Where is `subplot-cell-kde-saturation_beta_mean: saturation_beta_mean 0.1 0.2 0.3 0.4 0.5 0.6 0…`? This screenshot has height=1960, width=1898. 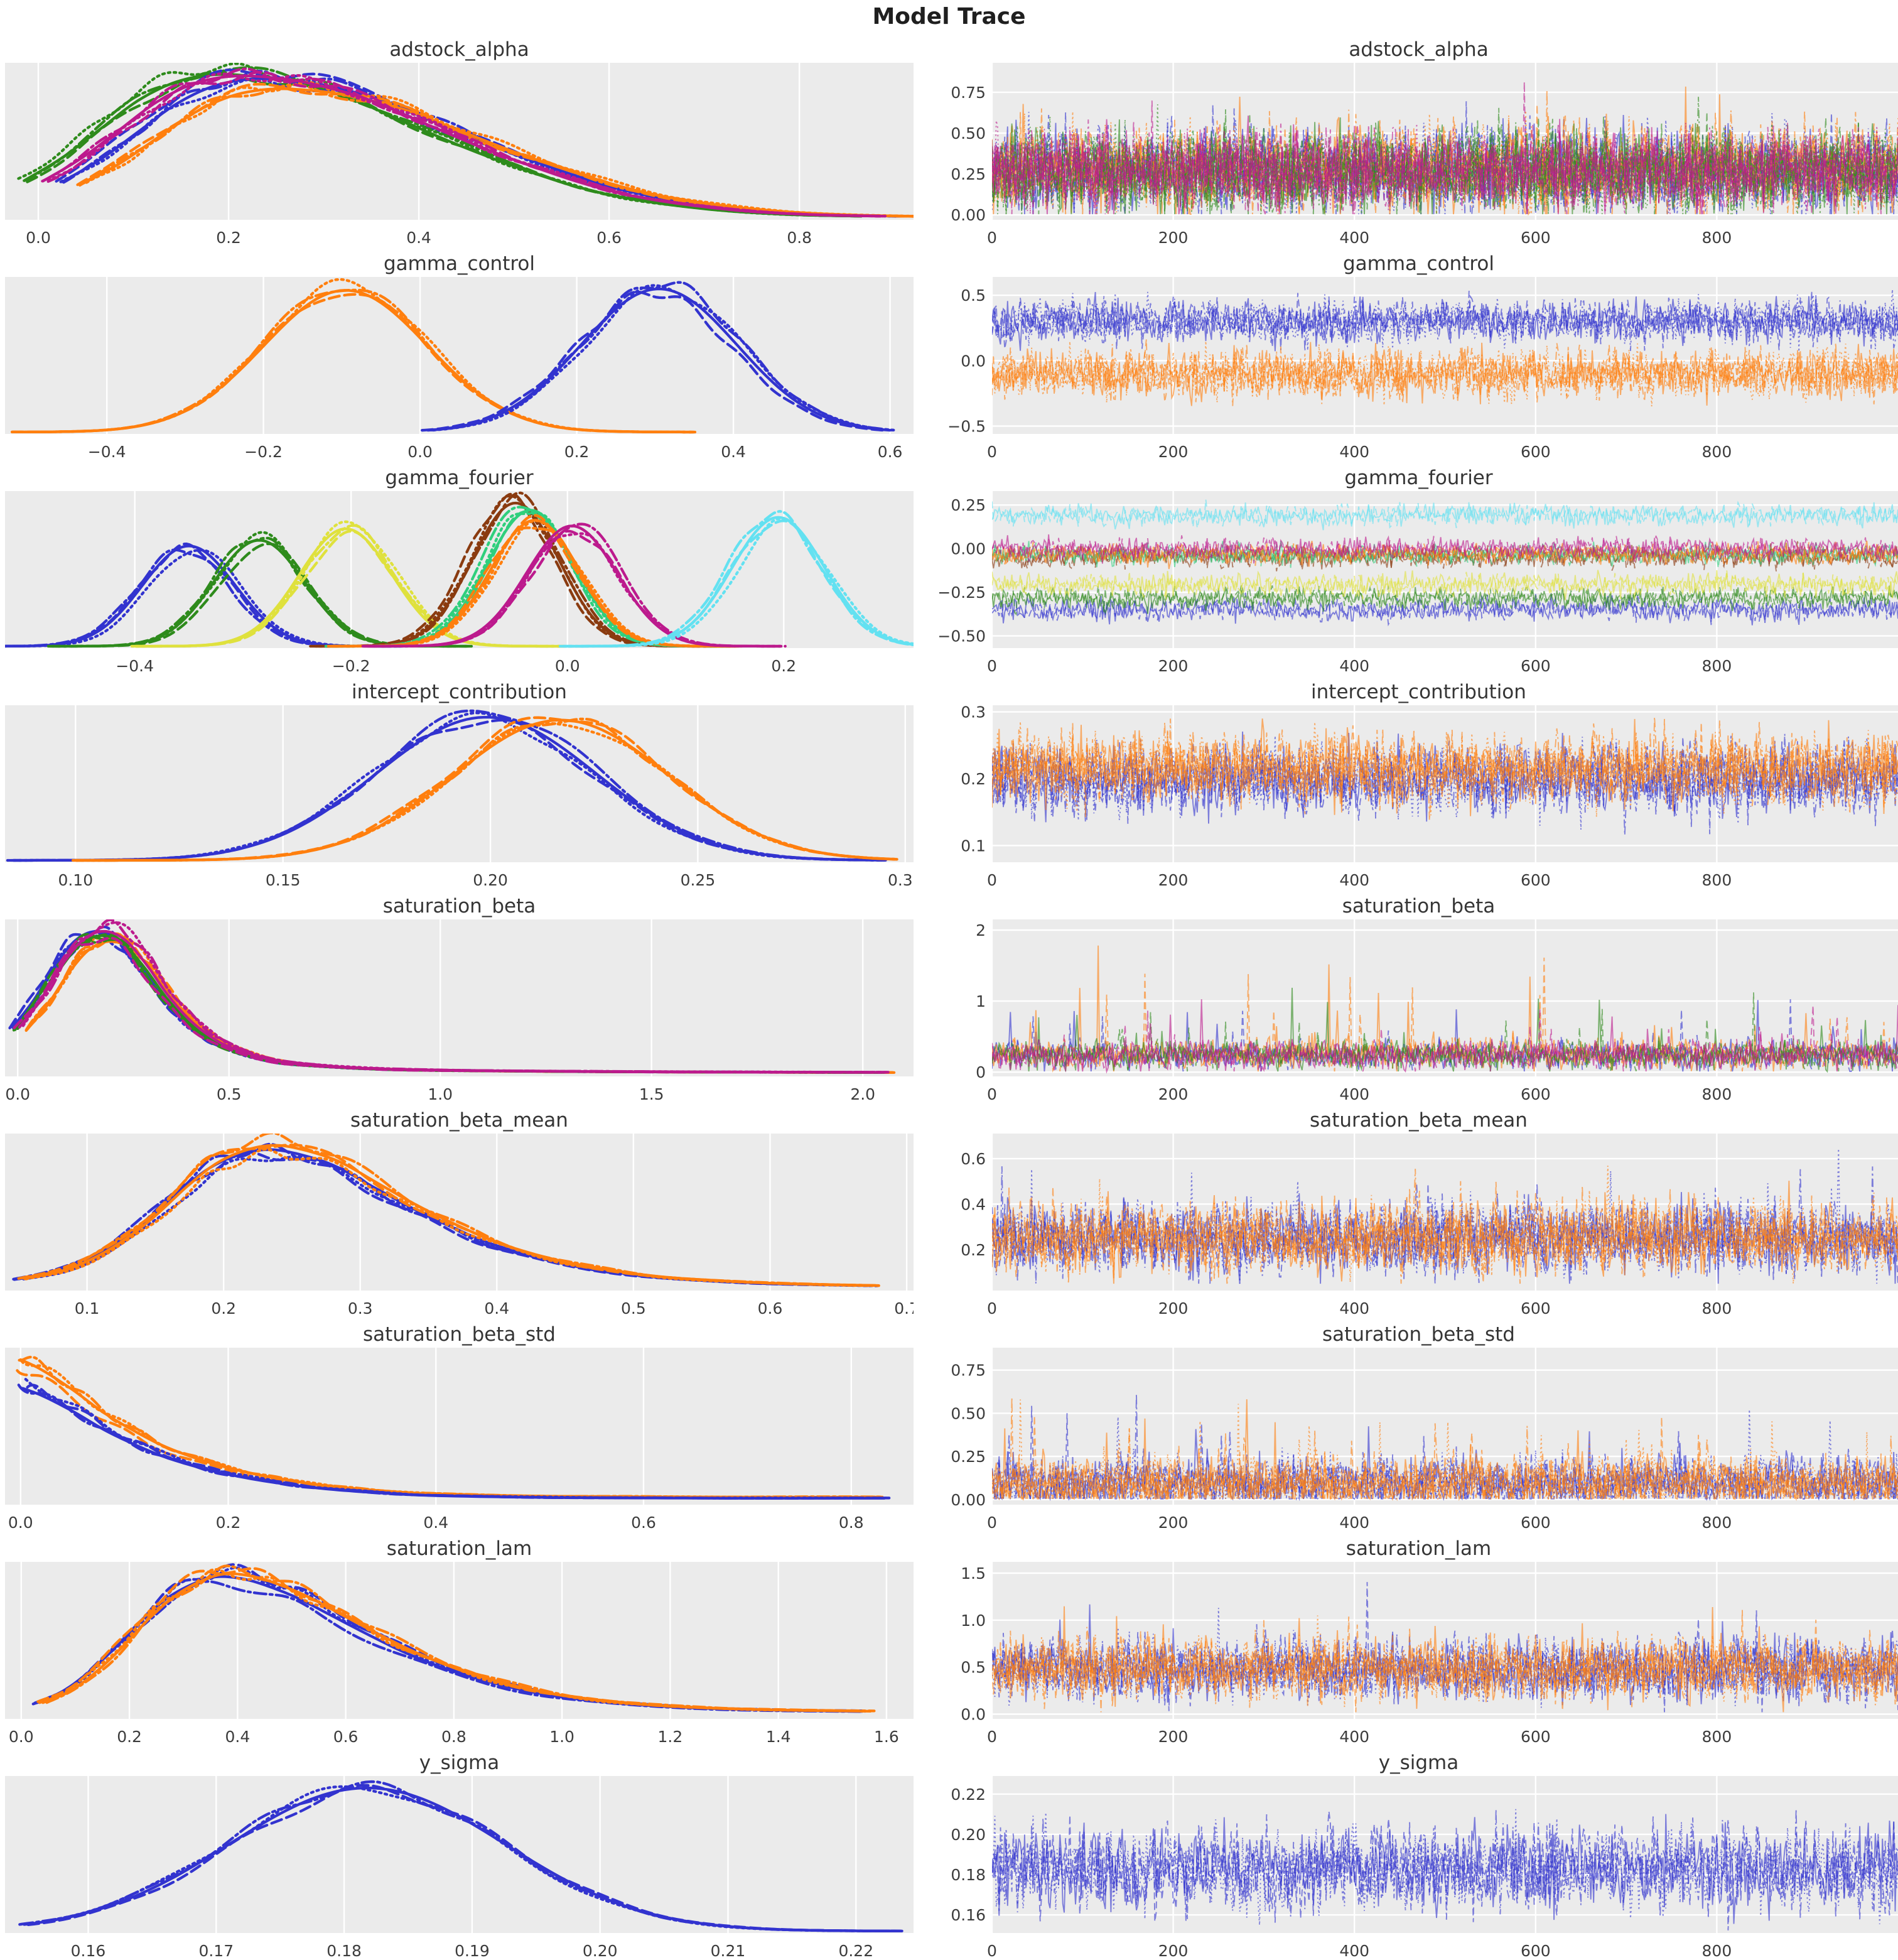 subplot-cell-kde-saturation_beta_mean: saturation_beta_mean 0.1 0.2 0.3 0.4 0.5 0.6 0… is located at coordinates (459, 1210).